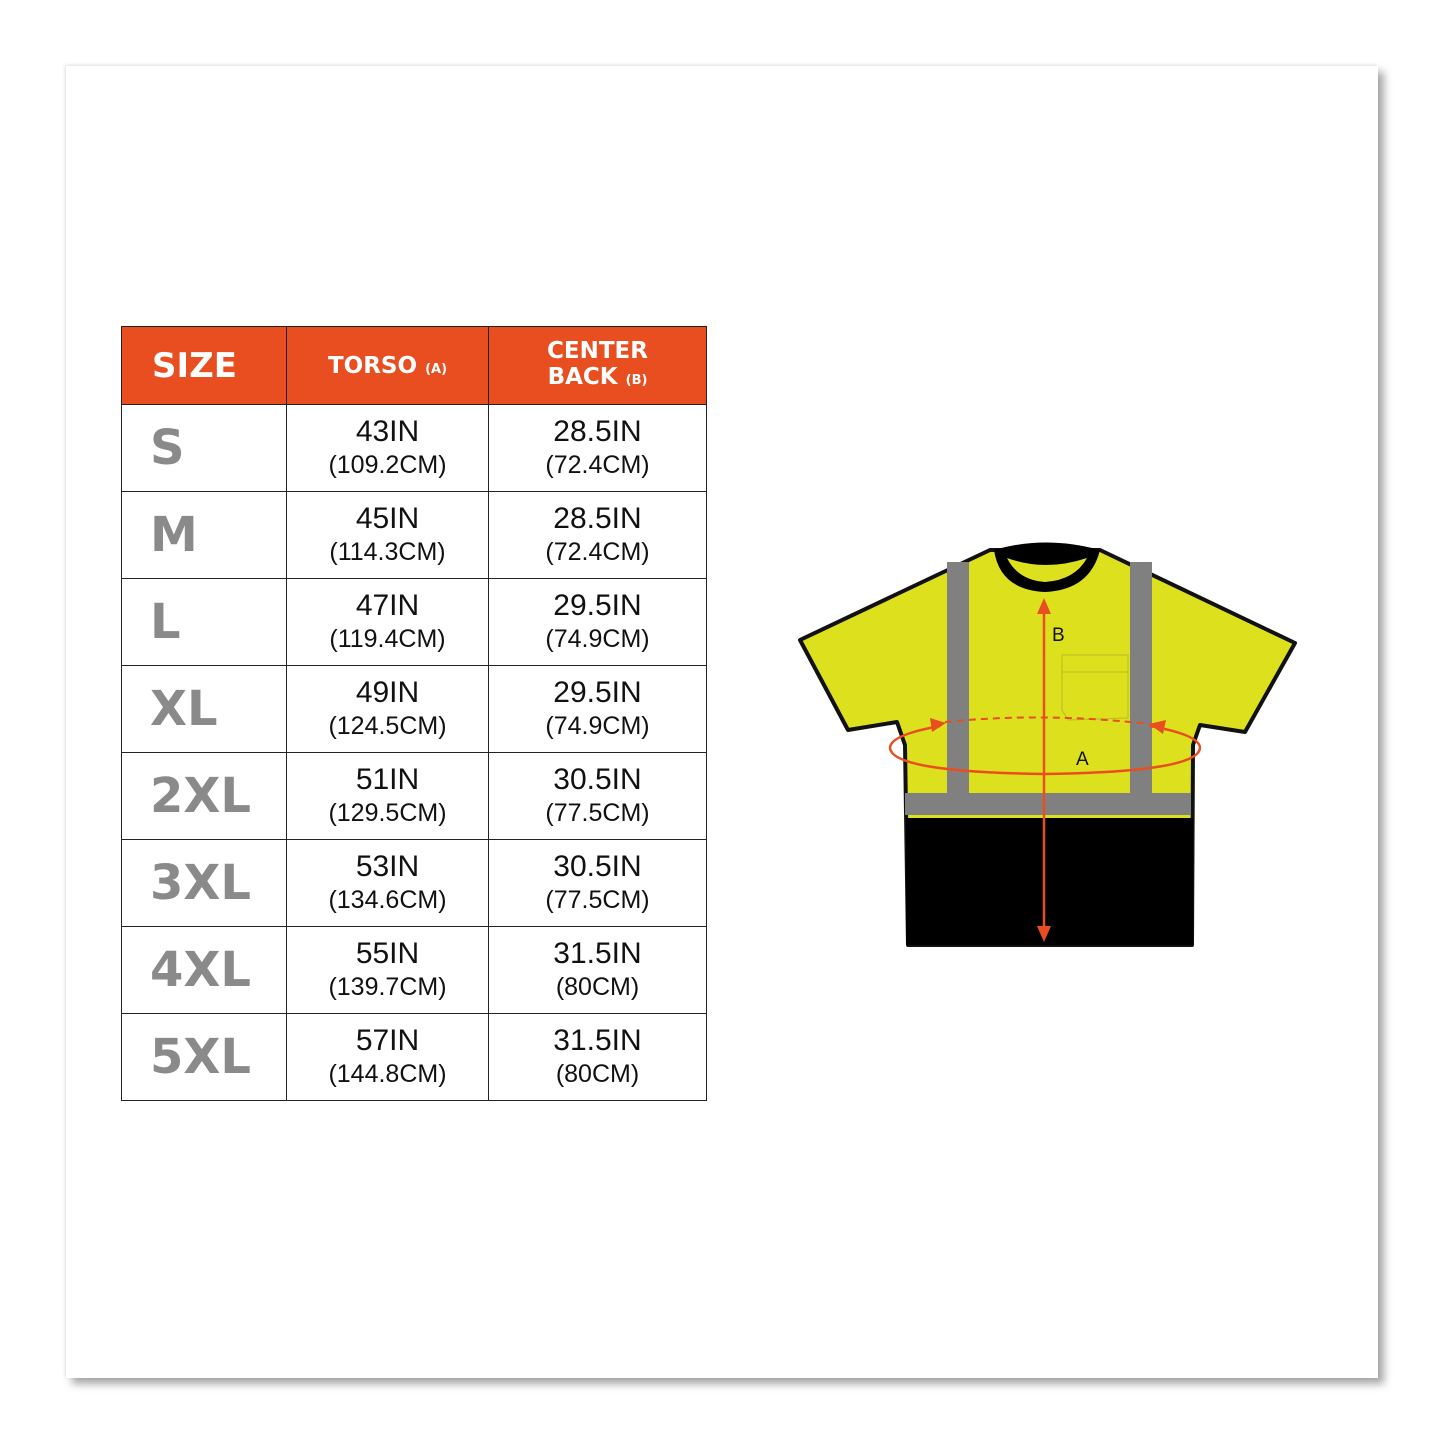 This screenshot has width=1445, height=1445. What do you see at coordinates (387, 1073) in the screenshot?
I see `torso-cm: (144.8CM)` at bounding box center [387, 1073].